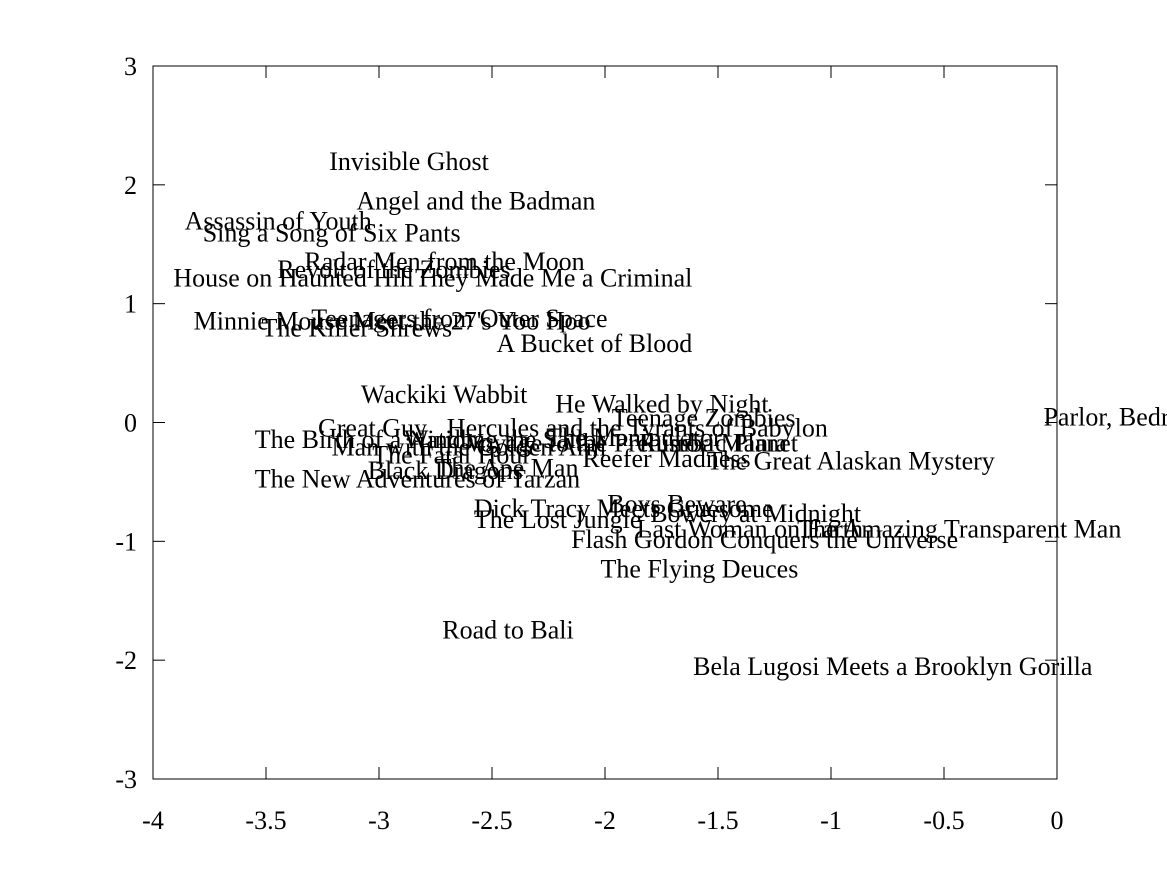  I want to click on point-label: Invisible Ghost, so click(409, 161).